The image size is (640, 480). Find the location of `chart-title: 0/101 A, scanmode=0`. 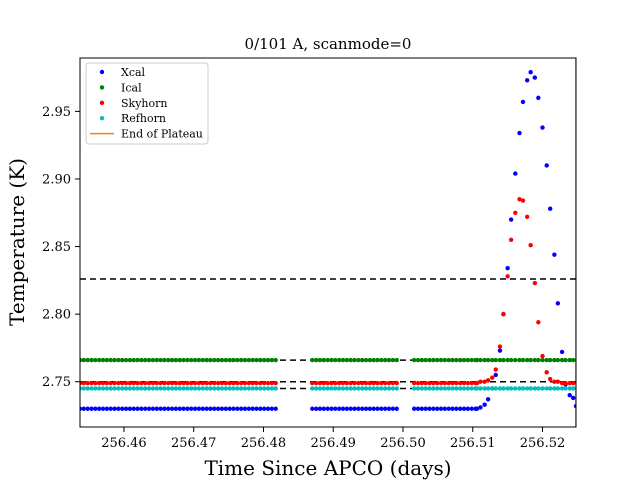

chart-title: 0/101 A, scanmode=0 is located at coordinates (328, 44).